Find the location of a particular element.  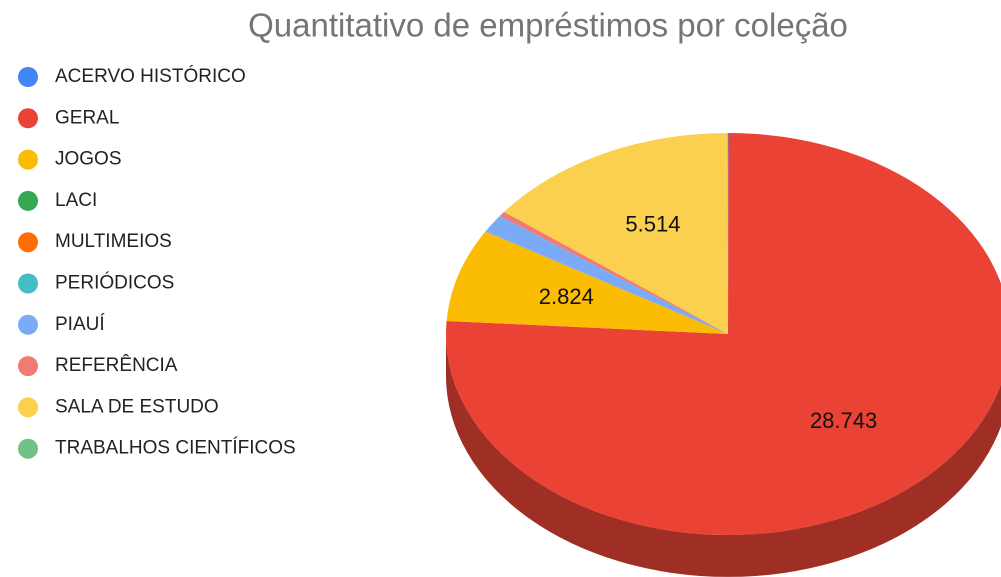

legend-label: ACERVO HISTÓRICO is located at coordinates (150, 76).